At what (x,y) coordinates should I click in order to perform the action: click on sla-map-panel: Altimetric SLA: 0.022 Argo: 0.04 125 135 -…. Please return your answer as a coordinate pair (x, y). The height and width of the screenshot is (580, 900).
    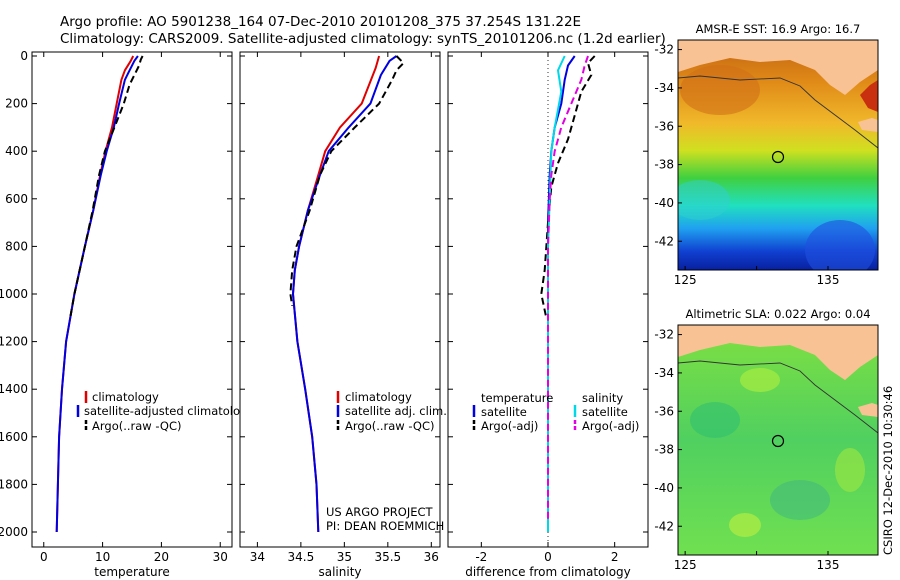
    Looking at the image, I should click on (766, 439).